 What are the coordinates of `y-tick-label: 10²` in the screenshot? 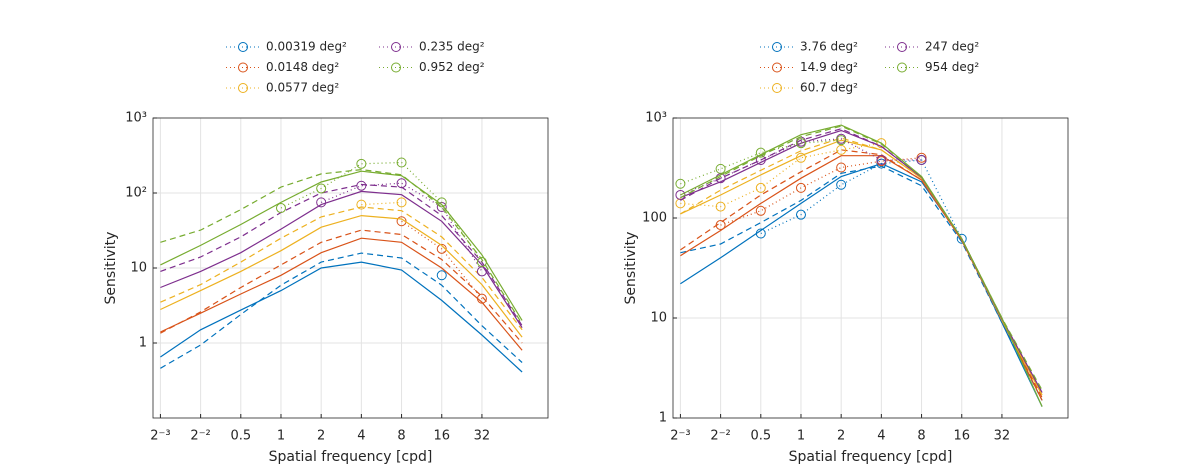 It's located at (136, 193).